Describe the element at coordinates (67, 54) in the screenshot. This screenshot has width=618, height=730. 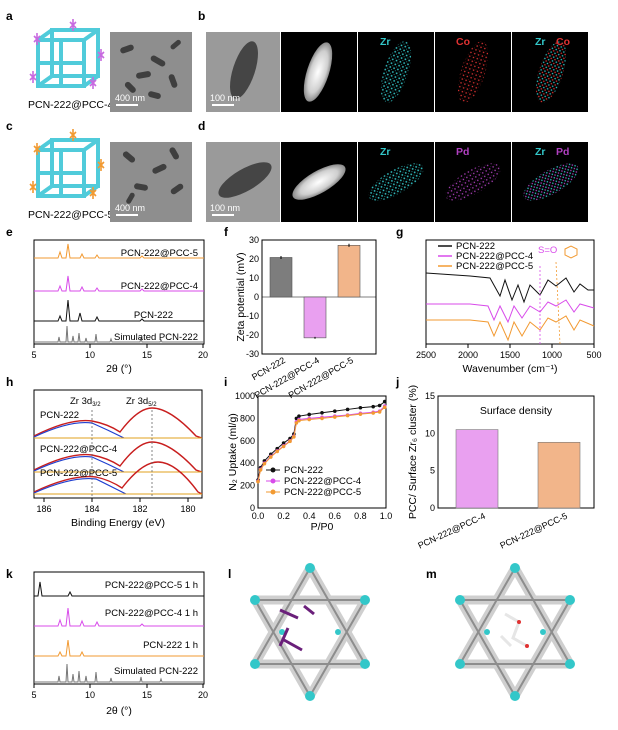
I see `mof-cage-illustration-a` at that location.